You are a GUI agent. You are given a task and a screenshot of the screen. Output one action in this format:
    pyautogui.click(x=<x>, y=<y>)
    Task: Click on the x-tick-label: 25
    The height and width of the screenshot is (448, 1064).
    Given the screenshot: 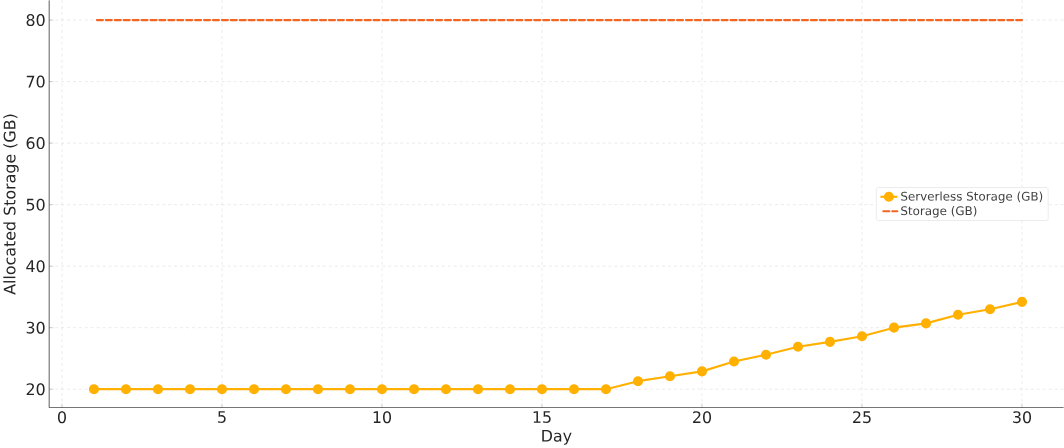 What is the action you would take?
    pyautogui.click(x=862, y=417)
    